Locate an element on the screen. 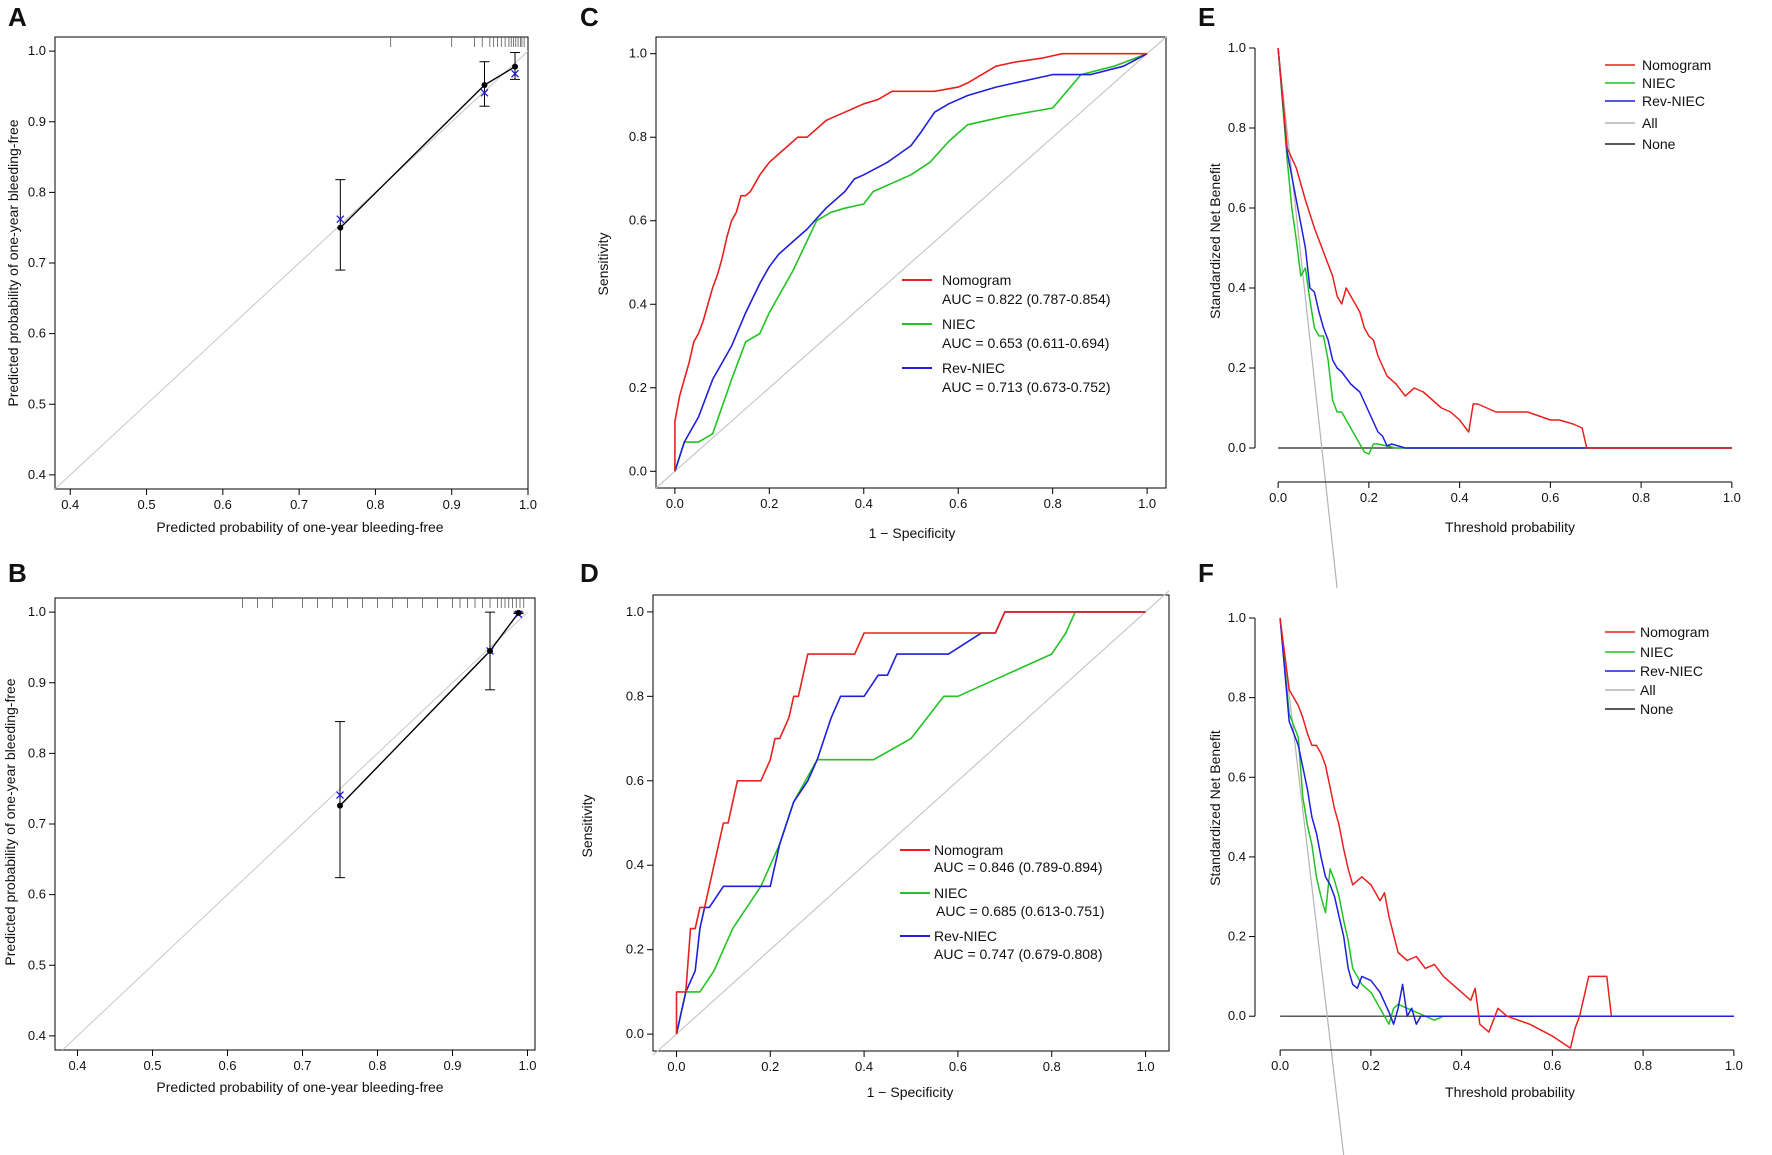  plot-frame-a is located at coordinates (291, 263).